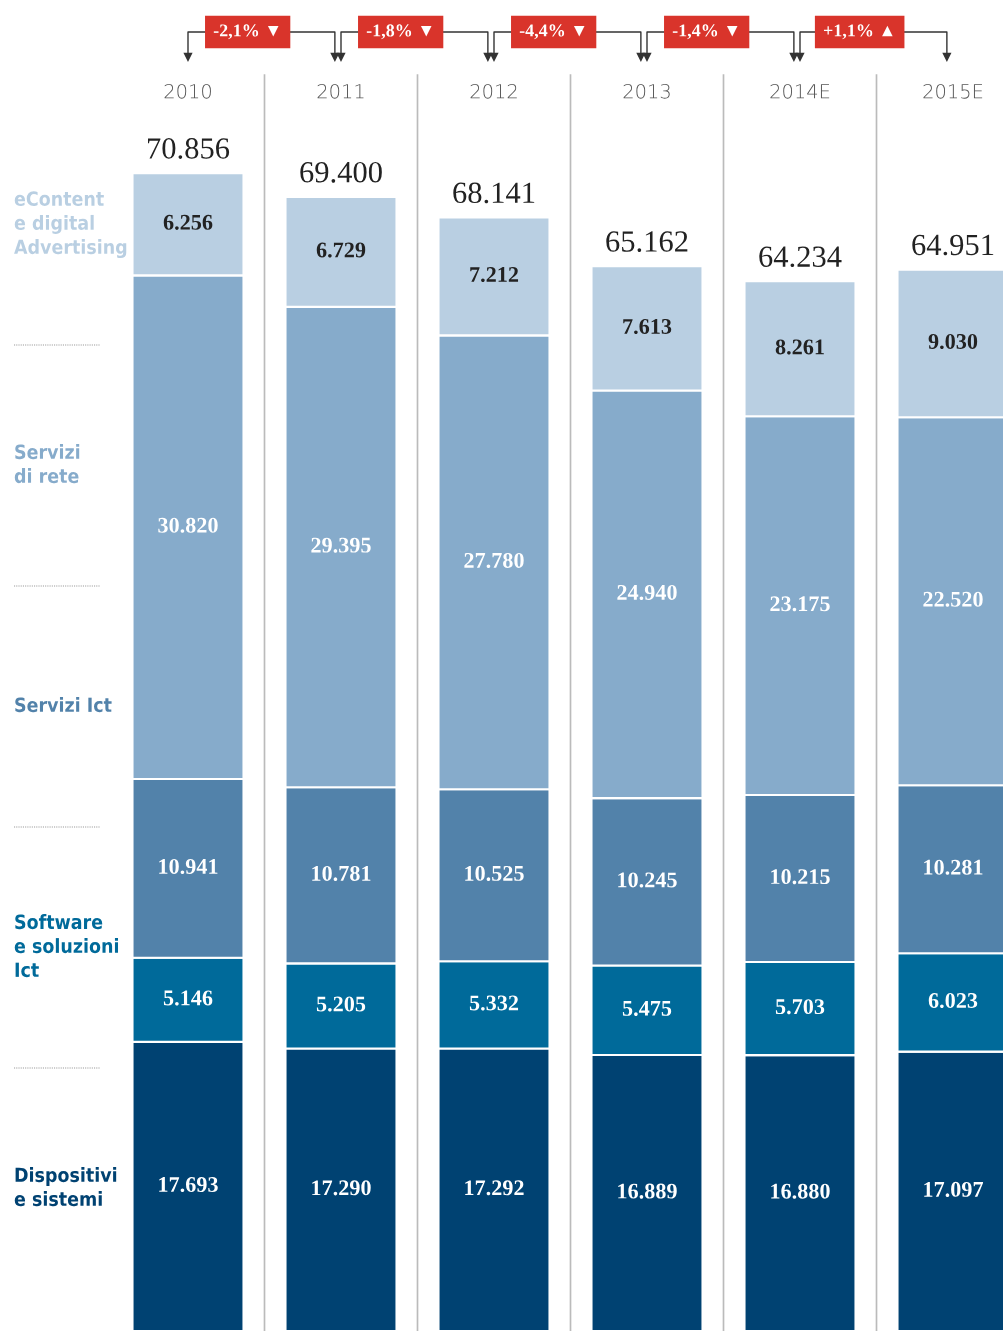  I want to click on data-label: 10.781, so click(341, 873).